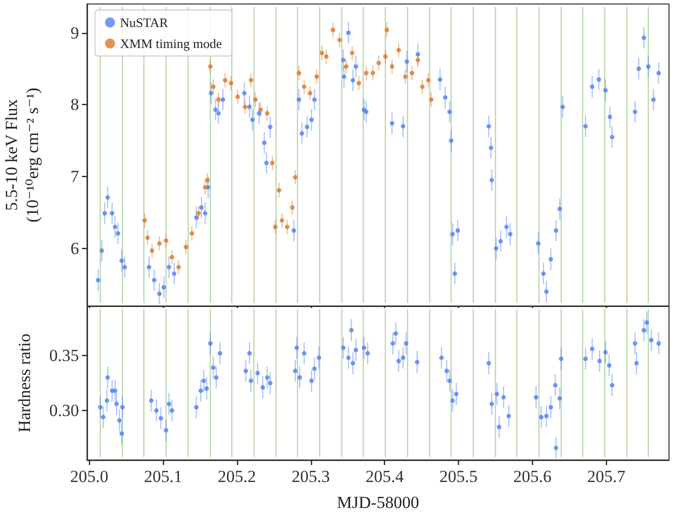 This screenshot has height=524, width=678. Describe the element at coordinates (378, 502) in the screenshot. I see `x-axis-title: MJD-58000` at that location.